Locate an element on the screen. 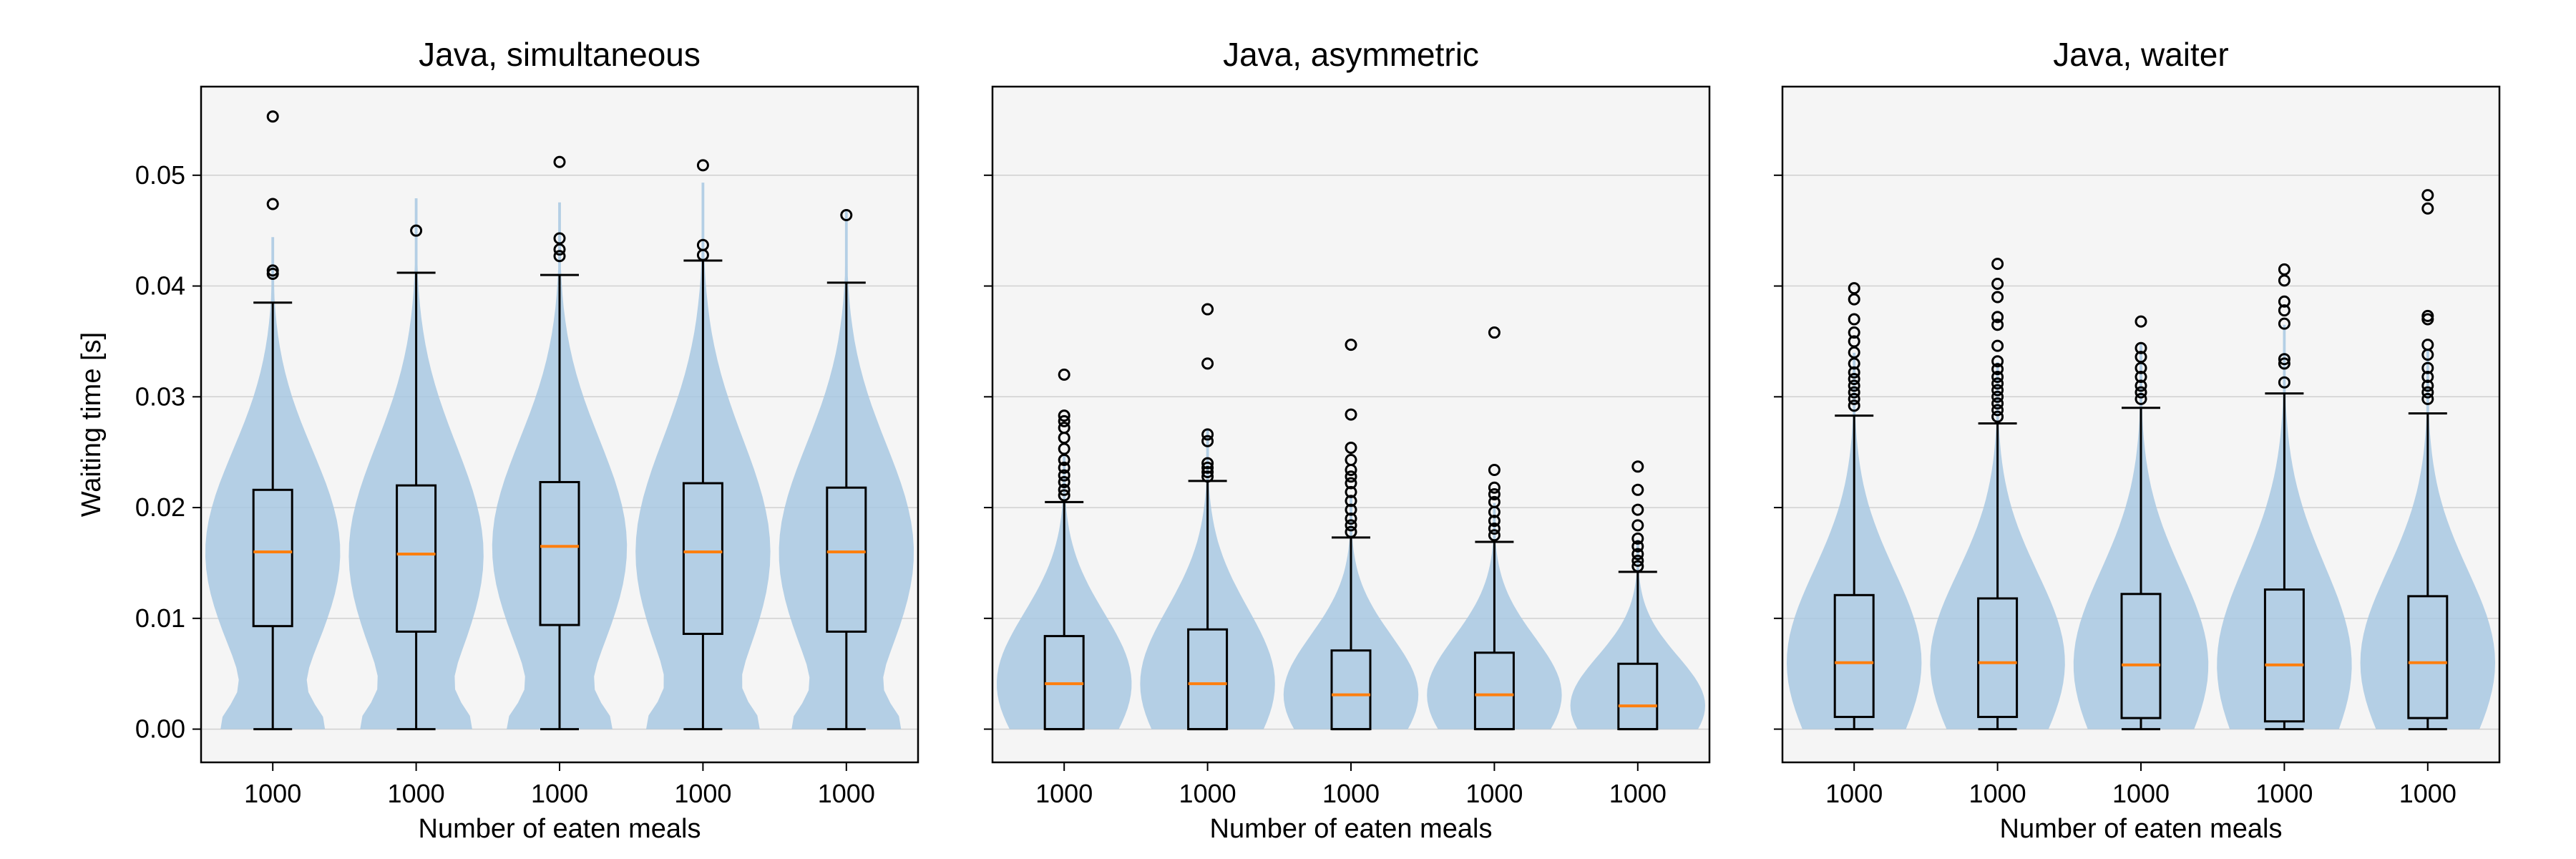 This screenshot has width=2576, height=859. y-tick-label: 0.01 is located at coordinates (160, 618).